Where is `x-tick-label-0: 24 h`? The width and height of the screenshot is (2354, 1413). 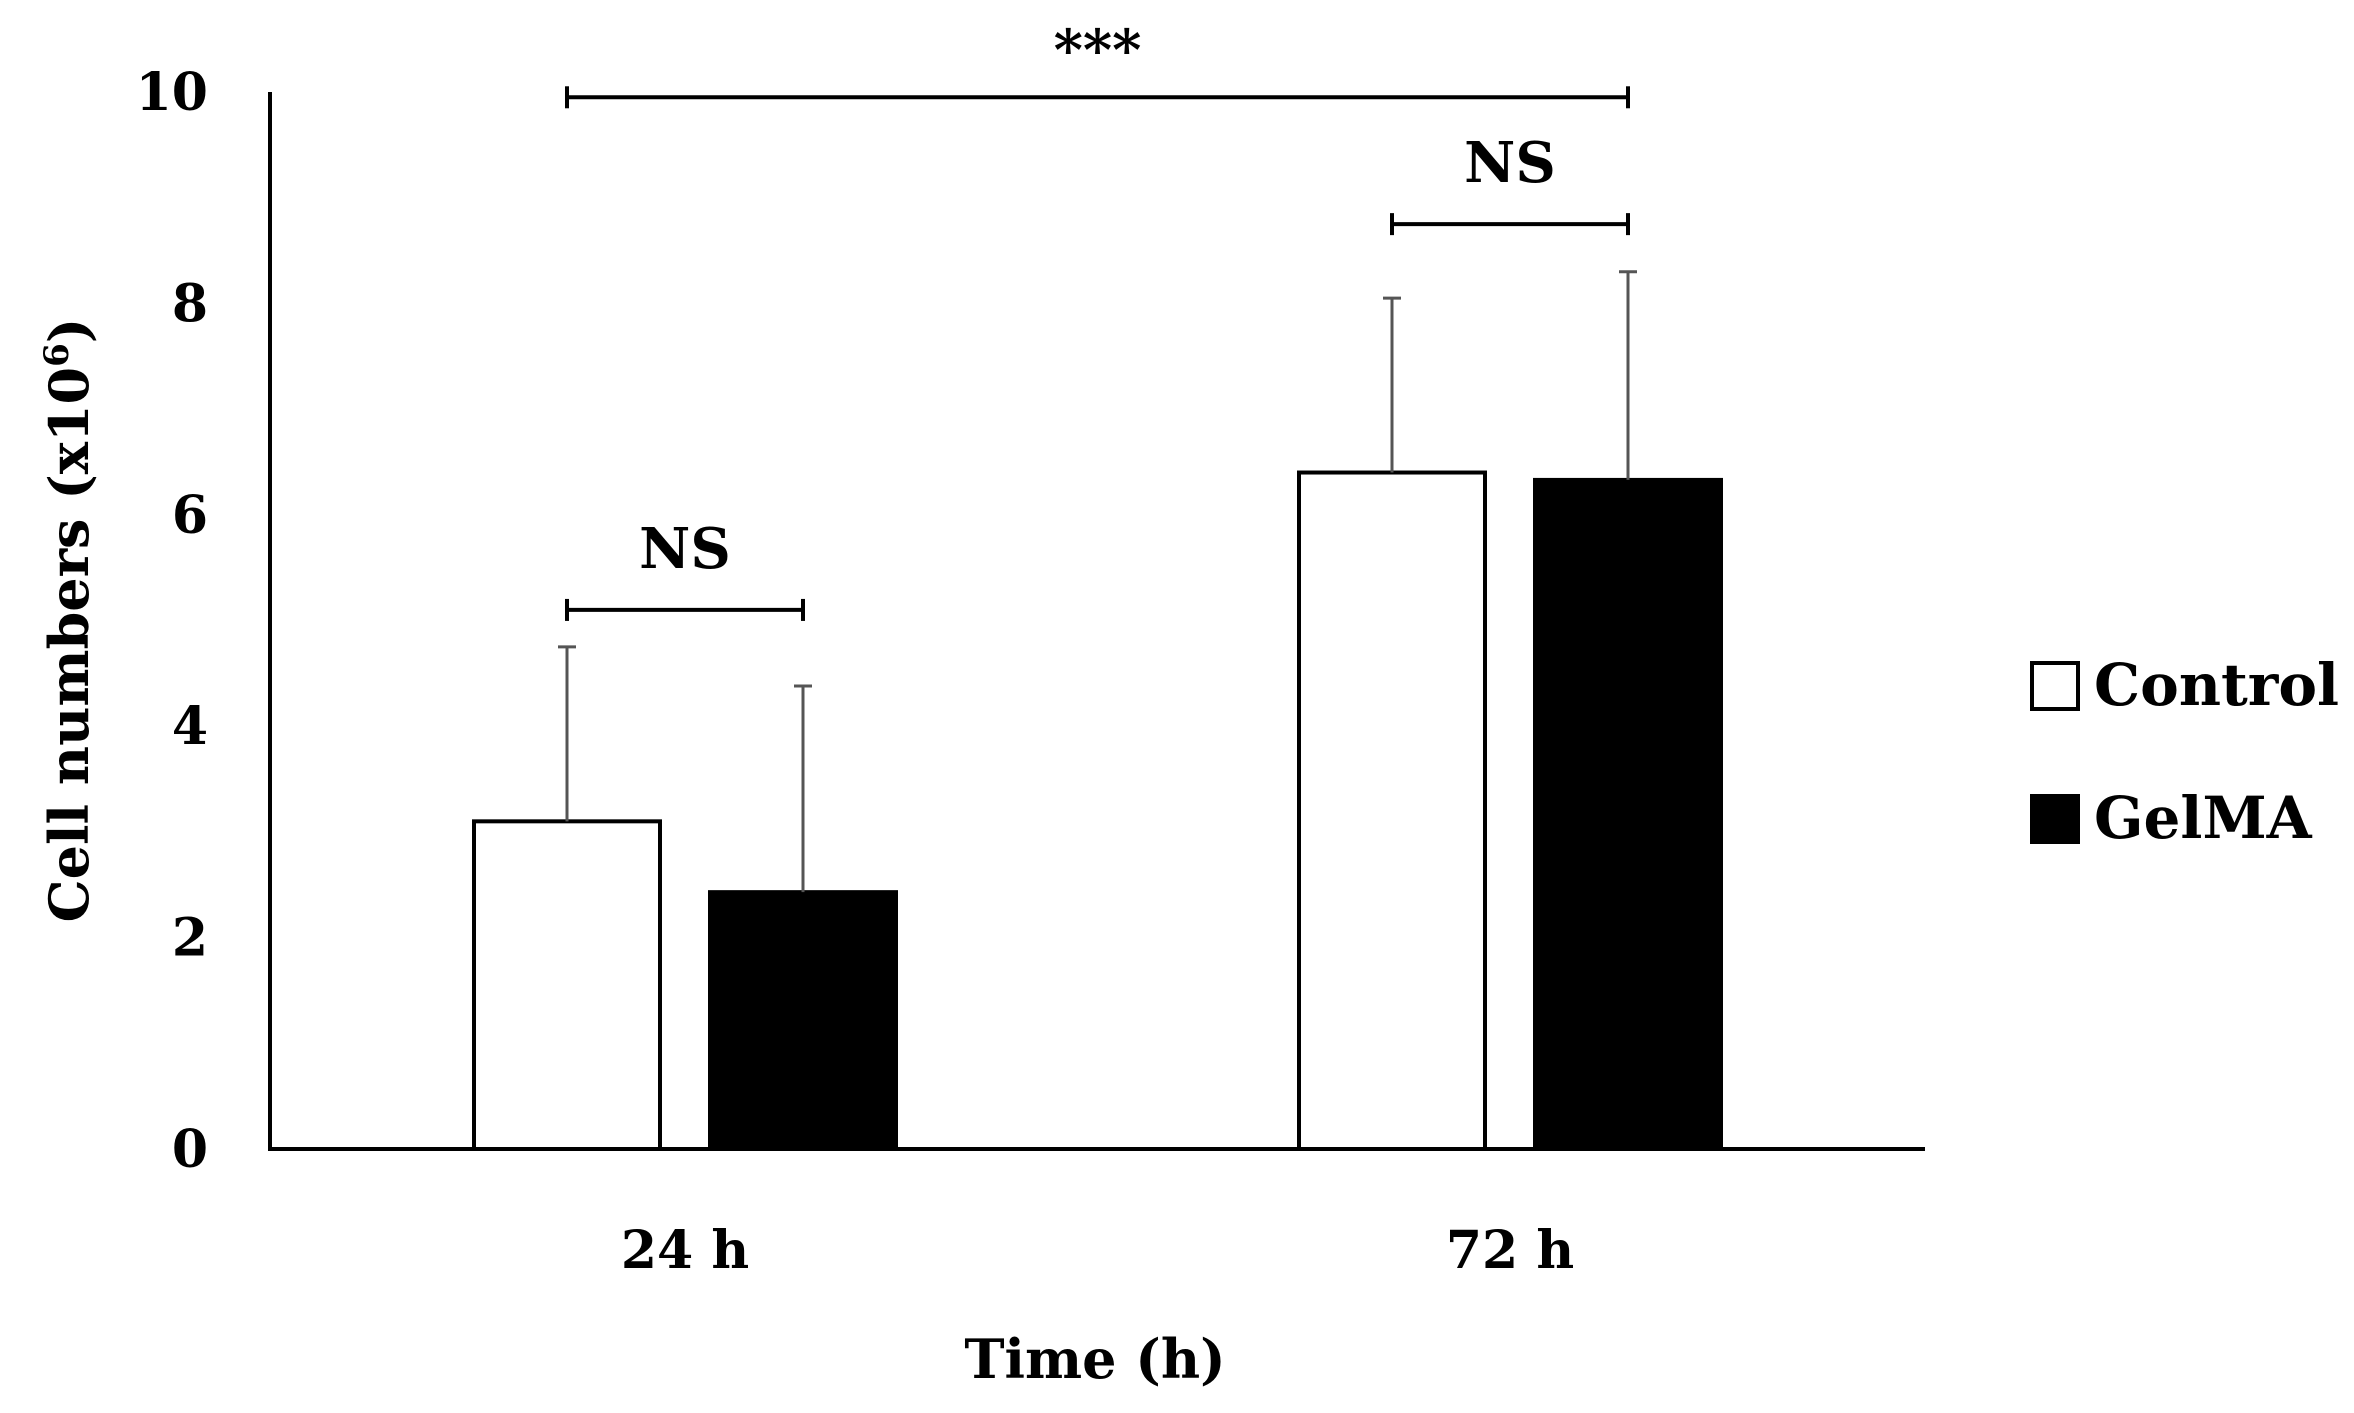 x-tick-label-0: 24 h is located at coordinates (685, 1250).